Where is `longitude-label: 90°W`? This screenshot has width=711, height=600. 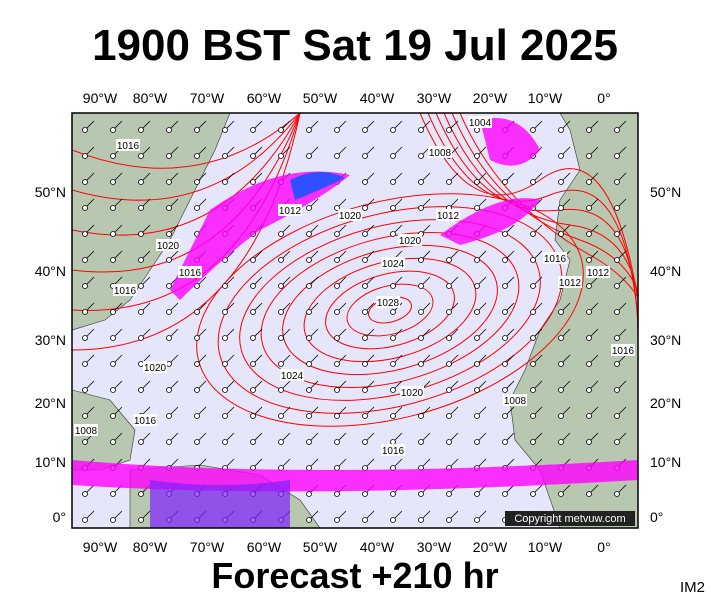 longitude-label: 90°W is located at coordinates (100, 547).